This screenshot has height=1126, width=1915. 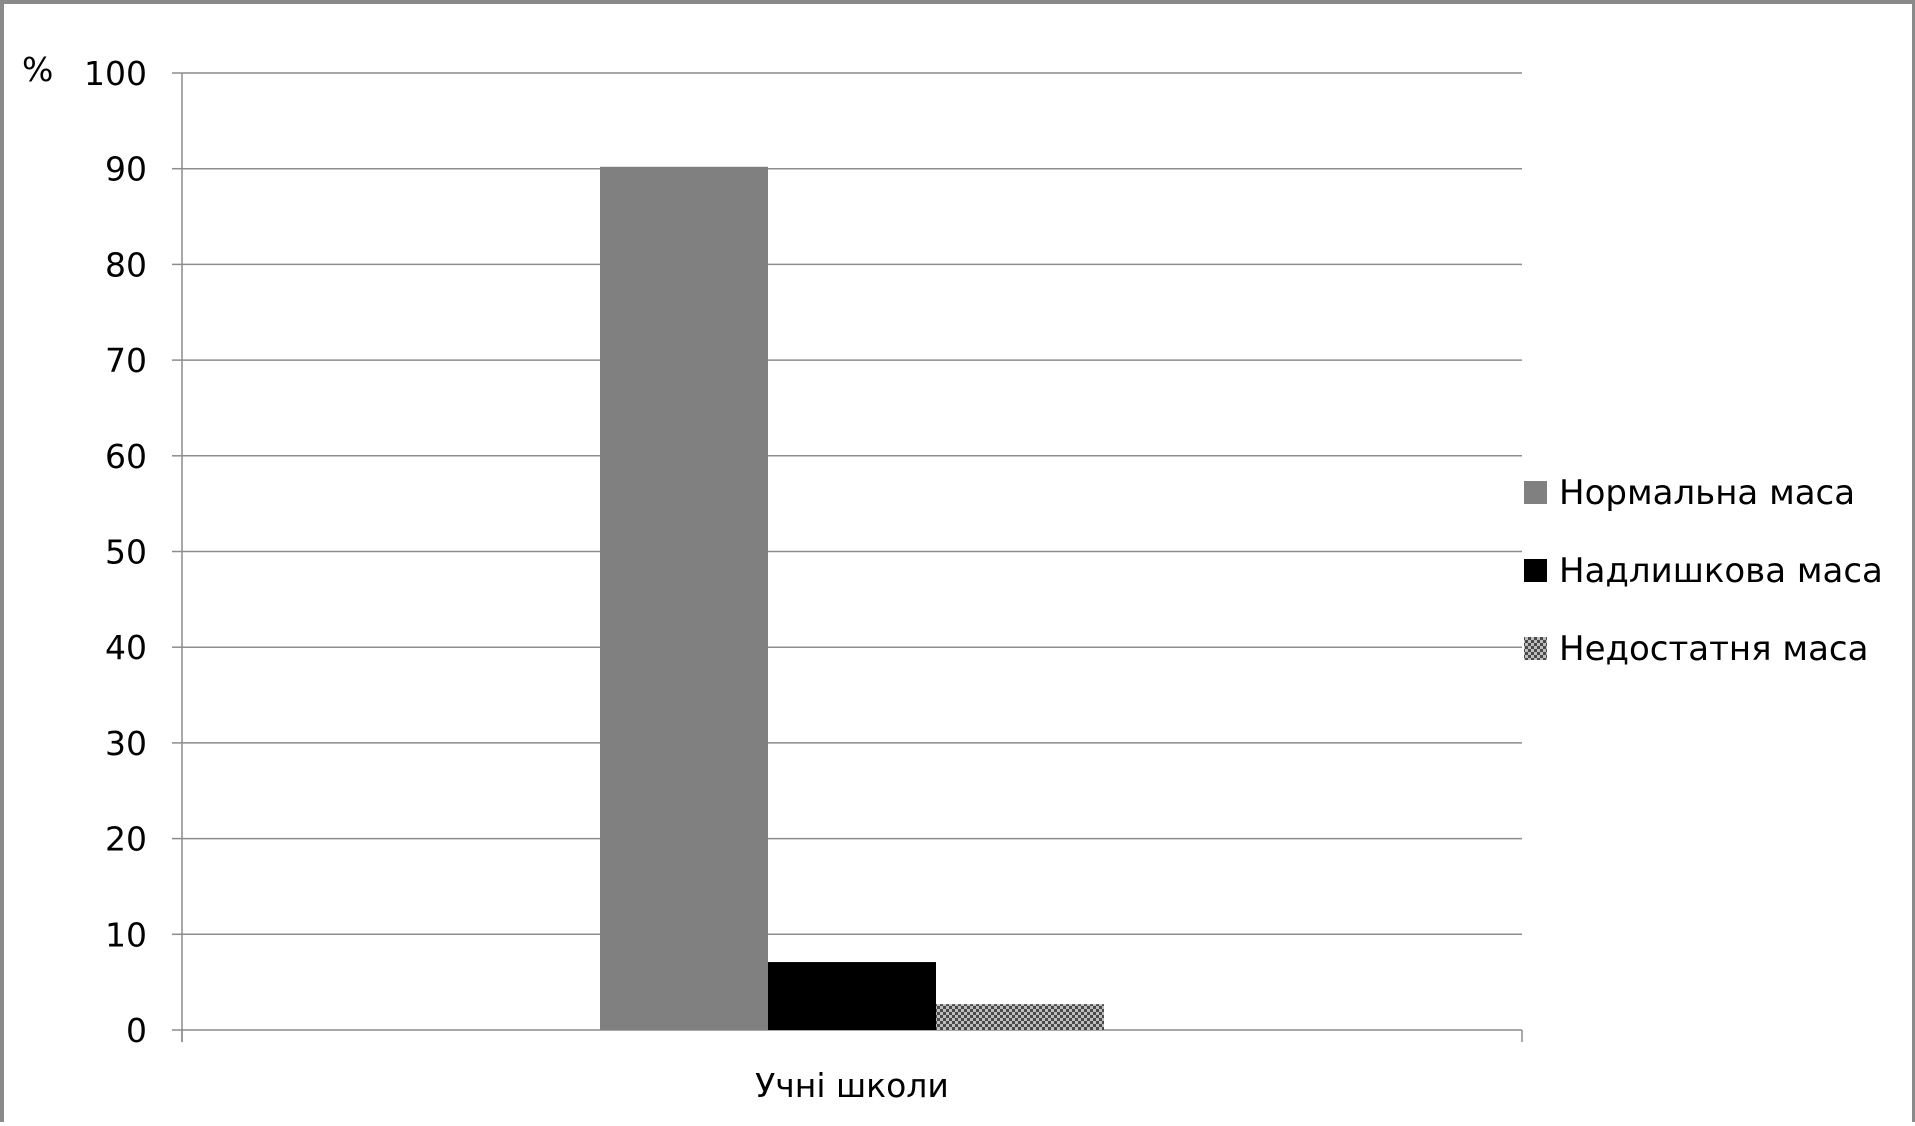 I want to click on y-tick-label: 100, so click(x=115, y=73).